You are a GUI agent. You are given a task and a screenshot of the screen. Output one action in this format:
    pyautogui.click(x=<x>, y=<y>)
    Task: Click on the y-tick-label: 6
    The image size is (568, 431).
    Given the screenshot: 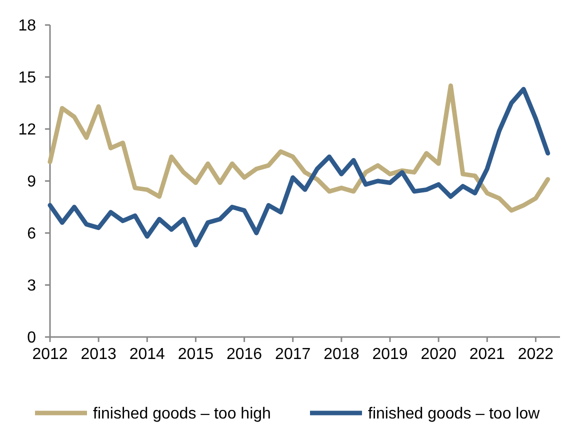 What is the action you would take?
    pyautogui.click(x=31, y=234)
    